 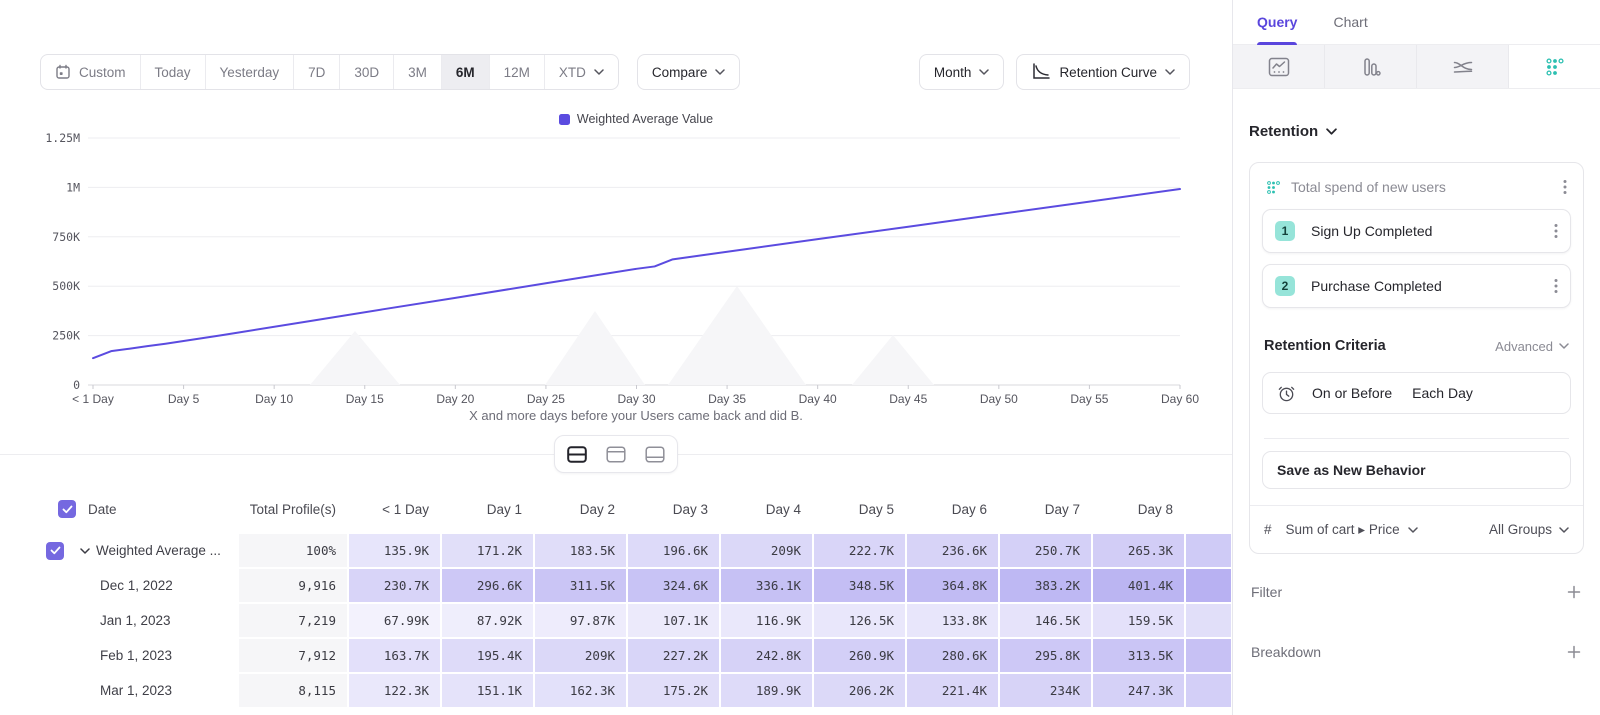 What do you see at coordinates (1045, 585) in the screenshot?
I see `retention-cell: 383.2K` at bounding box center [1045, 585].